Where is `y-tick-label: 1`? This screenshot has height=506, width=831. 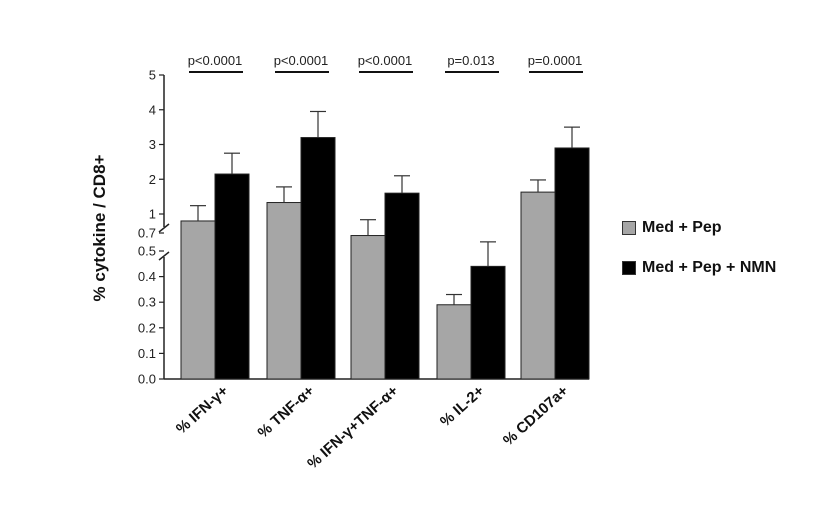
y-tick-label: 1 is located at coordinates (152, 214).